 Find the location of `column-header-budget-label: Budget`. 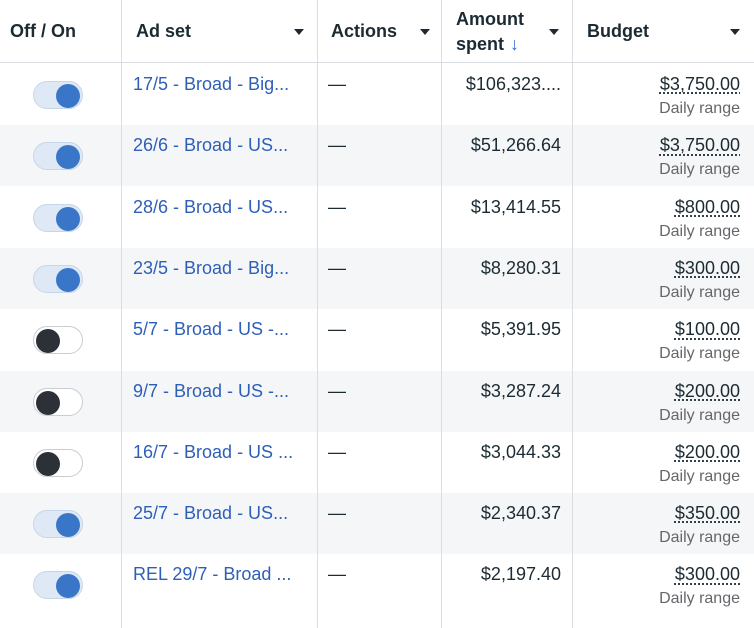

column-header-budget-label: Budget is located at coordinates (618, 31).